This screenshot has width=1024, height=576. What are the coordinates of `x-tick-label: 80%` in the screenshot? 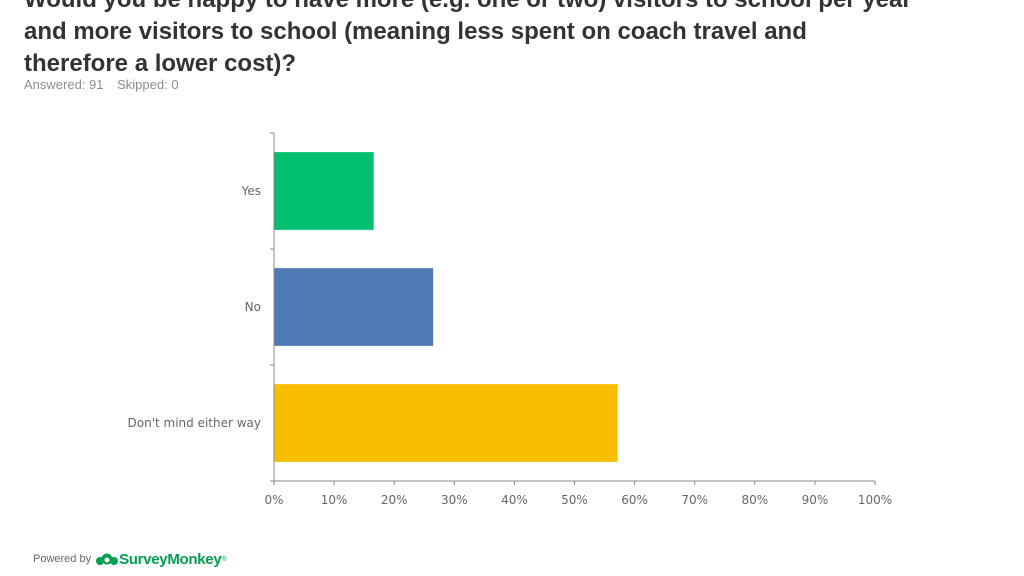 It's located at (754, 500).